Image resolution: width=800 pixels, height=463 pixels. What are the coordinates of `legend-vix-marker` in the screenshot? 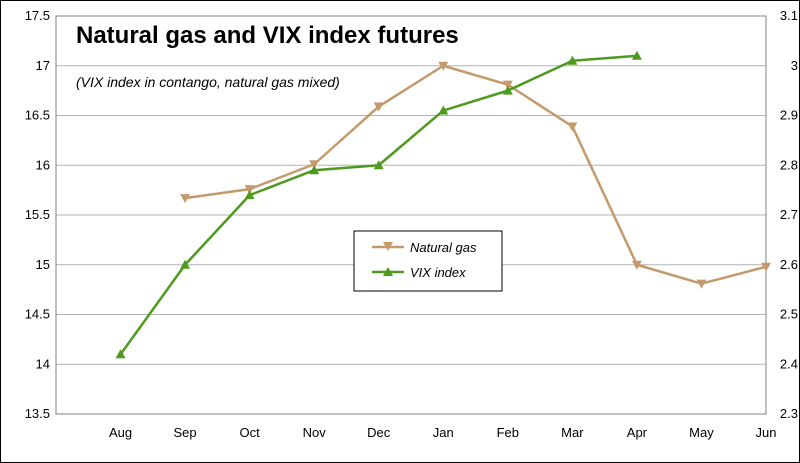 It's located at (388, 271).